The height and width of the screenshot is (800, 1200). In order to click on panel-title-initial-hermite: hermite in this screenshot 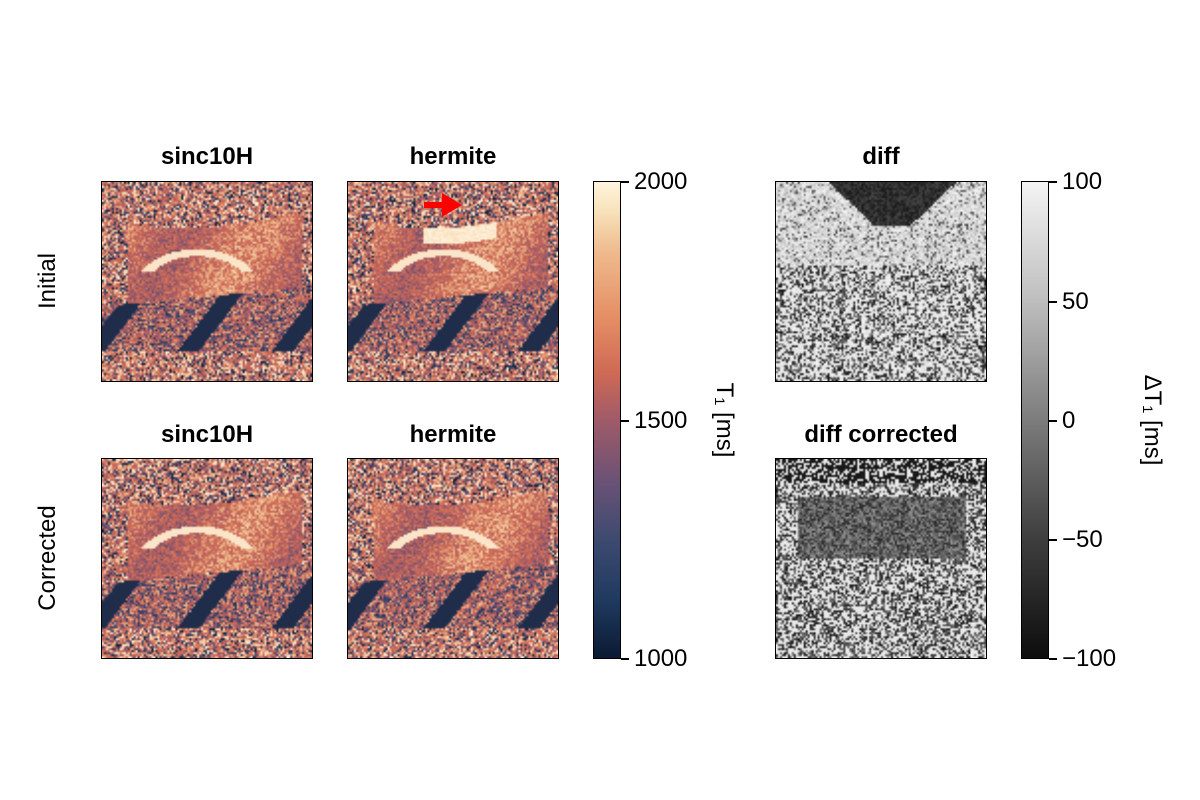, I will do `click(453, 156)`.